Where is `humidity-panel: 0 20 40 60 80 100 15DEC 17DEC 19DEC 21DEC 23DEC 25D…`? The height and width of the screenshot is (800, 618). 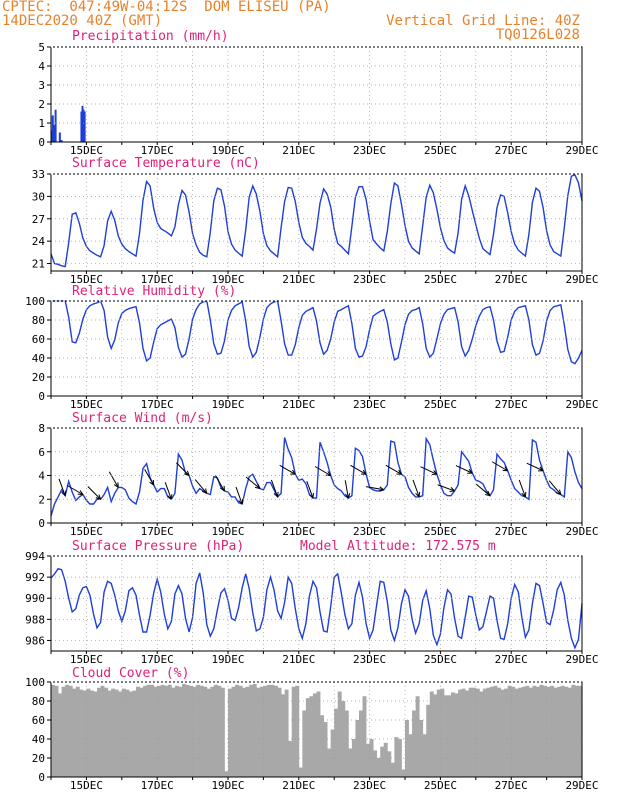
humidity-panel: 0 20 40 60 80 100 15DEC 17DEC 19DEC 21DEC 23DEC 25D… is located at coordinates (311, 347).